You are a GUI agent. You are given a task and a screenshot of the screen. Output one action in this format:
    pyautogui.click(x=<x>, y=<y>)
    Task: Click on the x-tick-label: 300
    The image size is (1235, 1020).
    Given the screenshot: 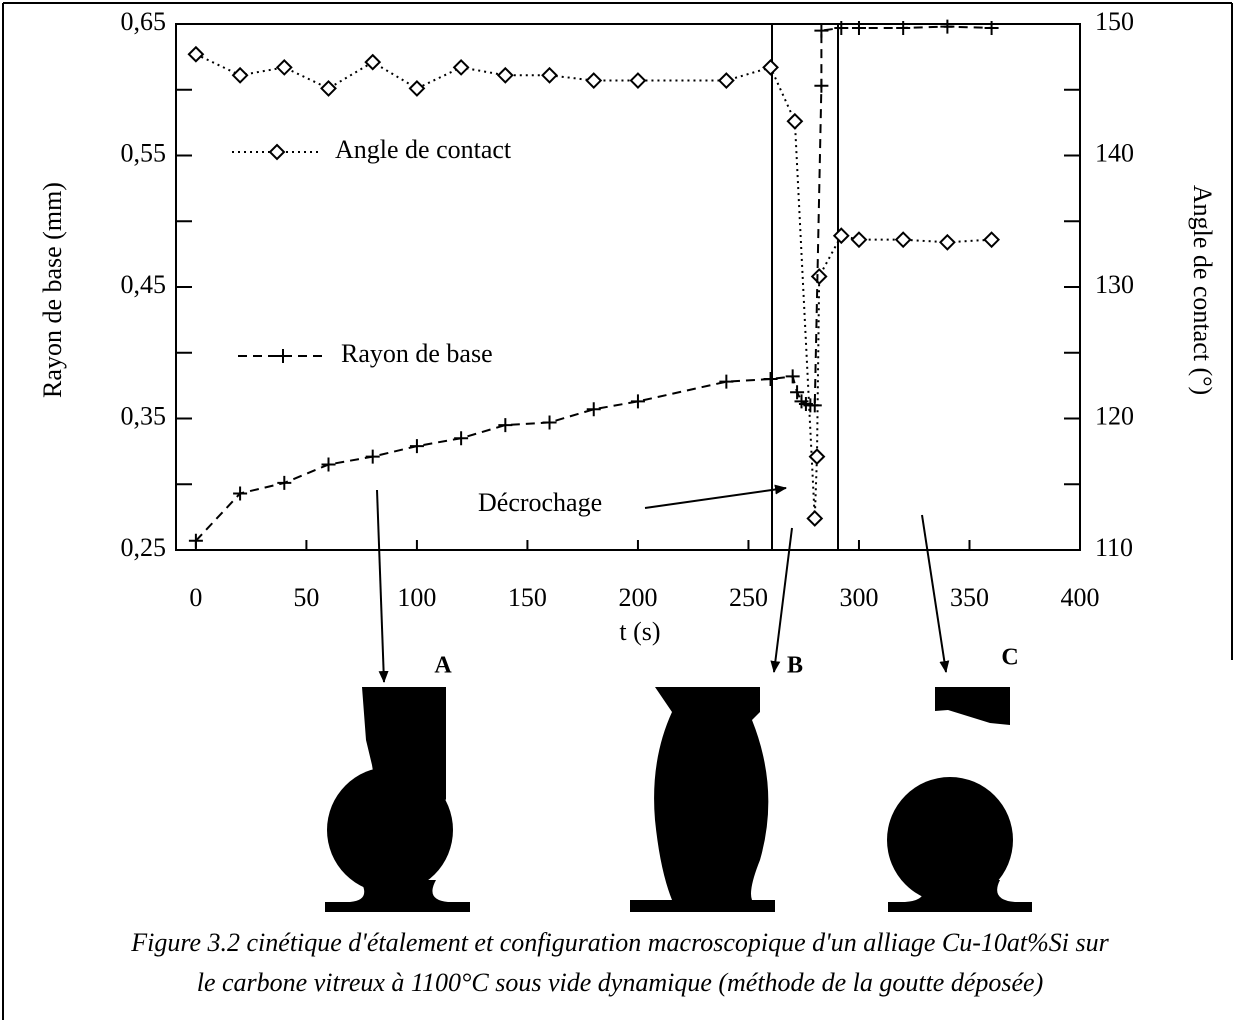 What is the action you would take?
    pyautogui.click(x=858, y=597)
    